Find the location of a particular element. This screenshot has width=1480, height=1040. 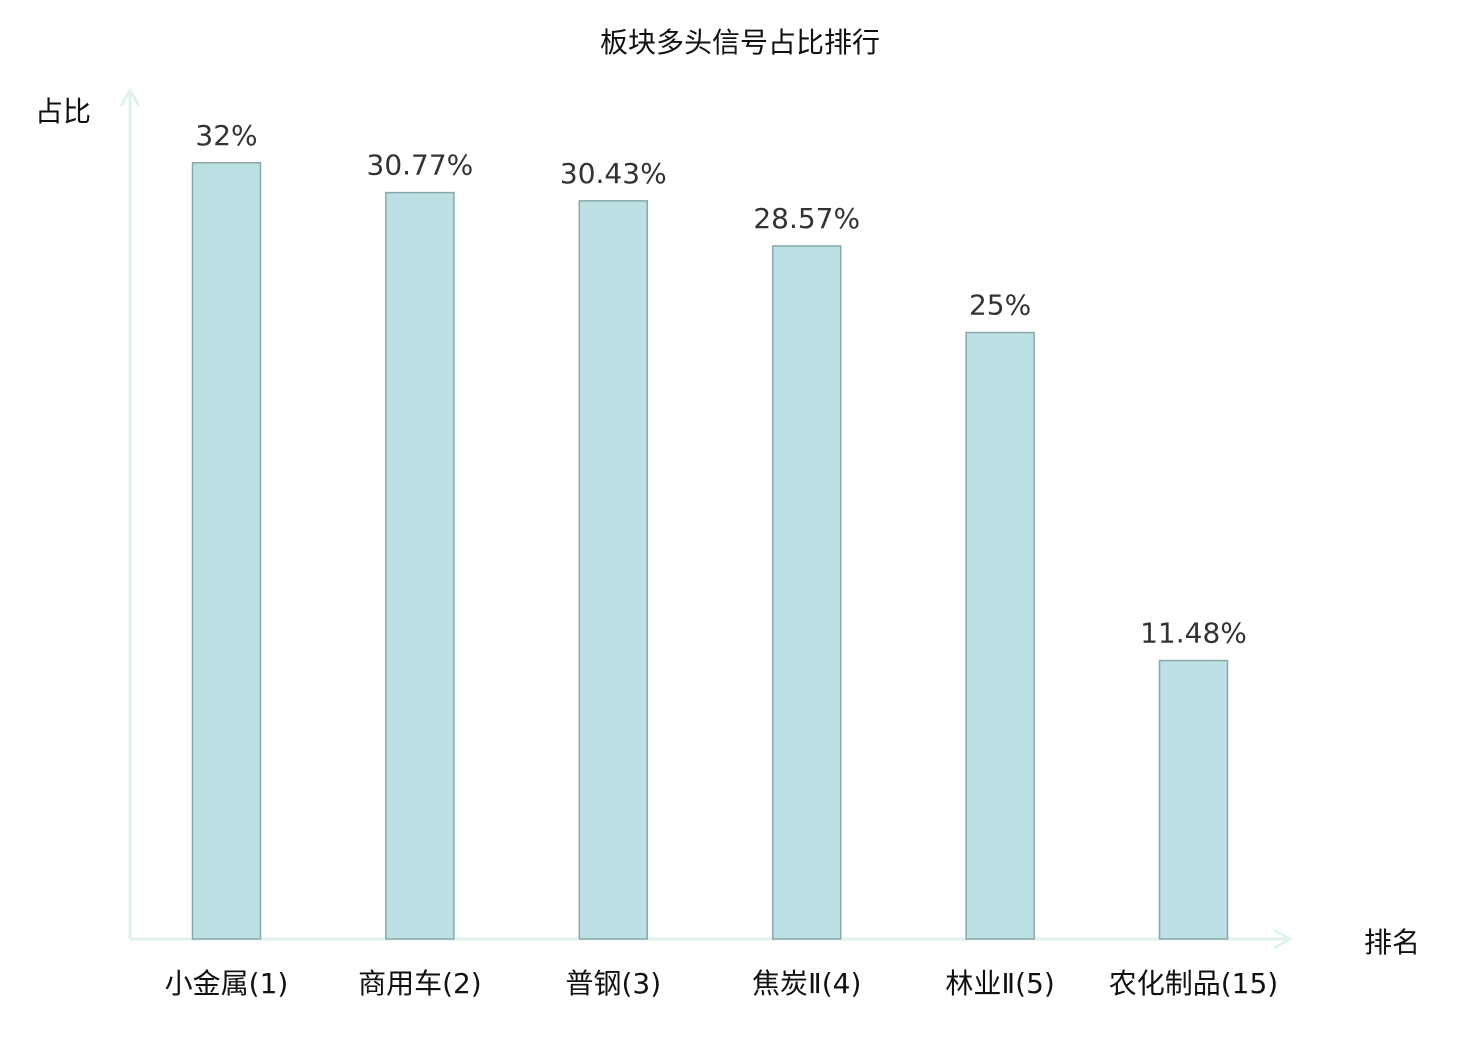

x-axis-arrow-icon is located at coordinates (1283, 939).